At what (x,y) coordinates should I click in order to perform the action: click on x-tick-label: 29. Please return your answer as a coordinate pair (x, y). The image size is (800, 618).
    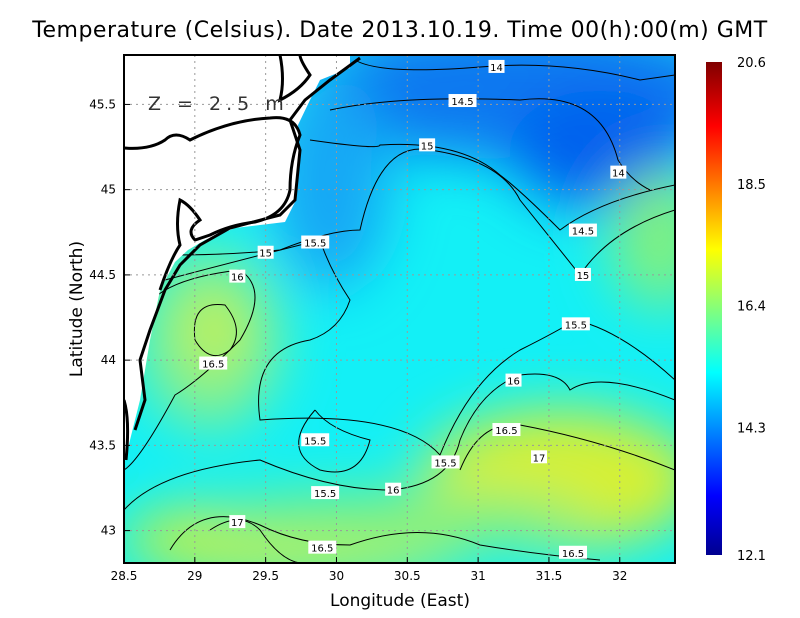
    Looking at the image, I should click on (194, 576).